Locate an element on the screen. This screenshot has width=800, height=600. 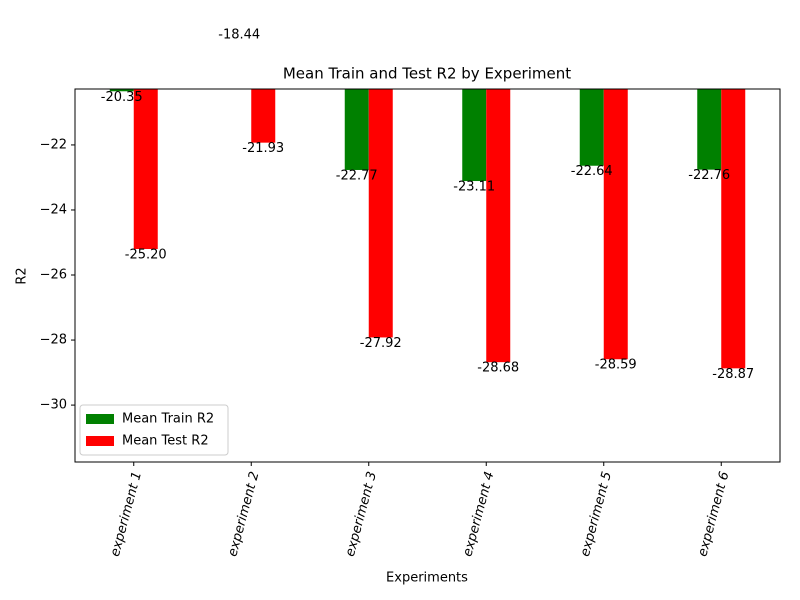
y-axis-title: R2 is located at coordinates (22, 275).